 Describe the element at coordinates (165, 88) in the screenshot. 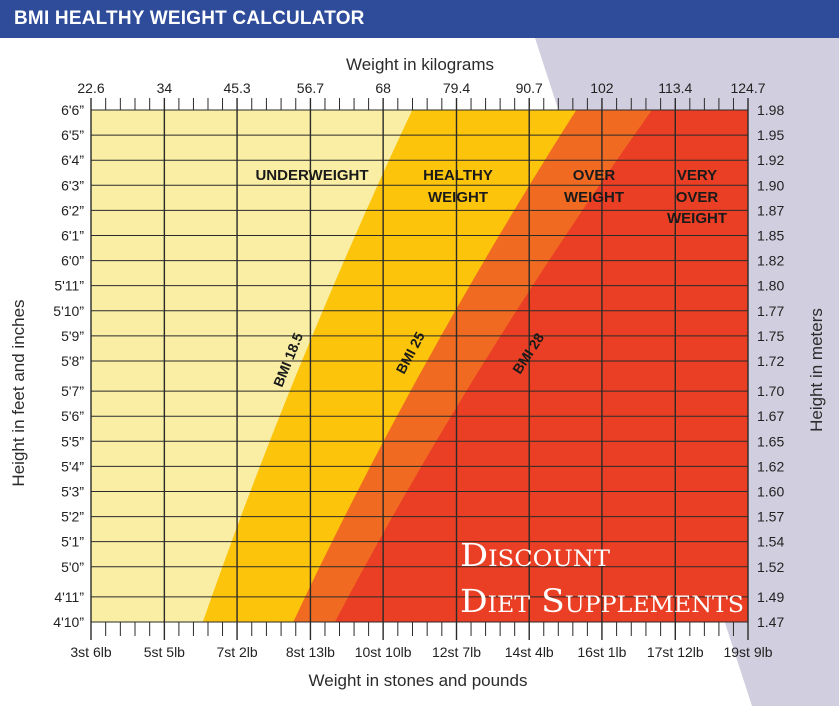

I see `top-tick-label: 34` at that location.